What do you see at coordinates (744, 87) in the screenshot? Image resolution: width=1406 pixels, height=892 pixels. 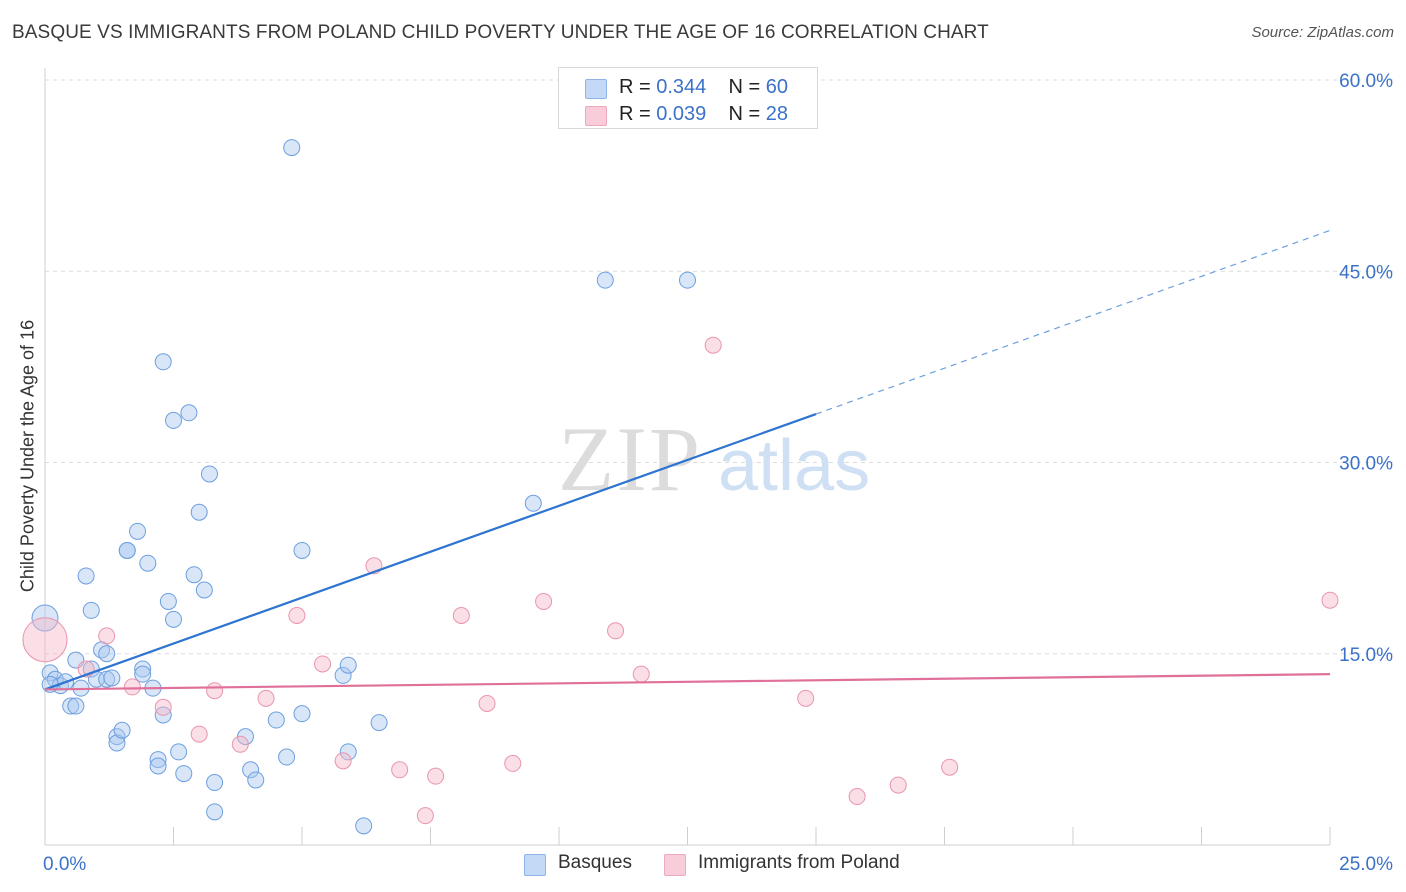 I see `legend-n-label-basques: N =` at bounding box center [744, 87].